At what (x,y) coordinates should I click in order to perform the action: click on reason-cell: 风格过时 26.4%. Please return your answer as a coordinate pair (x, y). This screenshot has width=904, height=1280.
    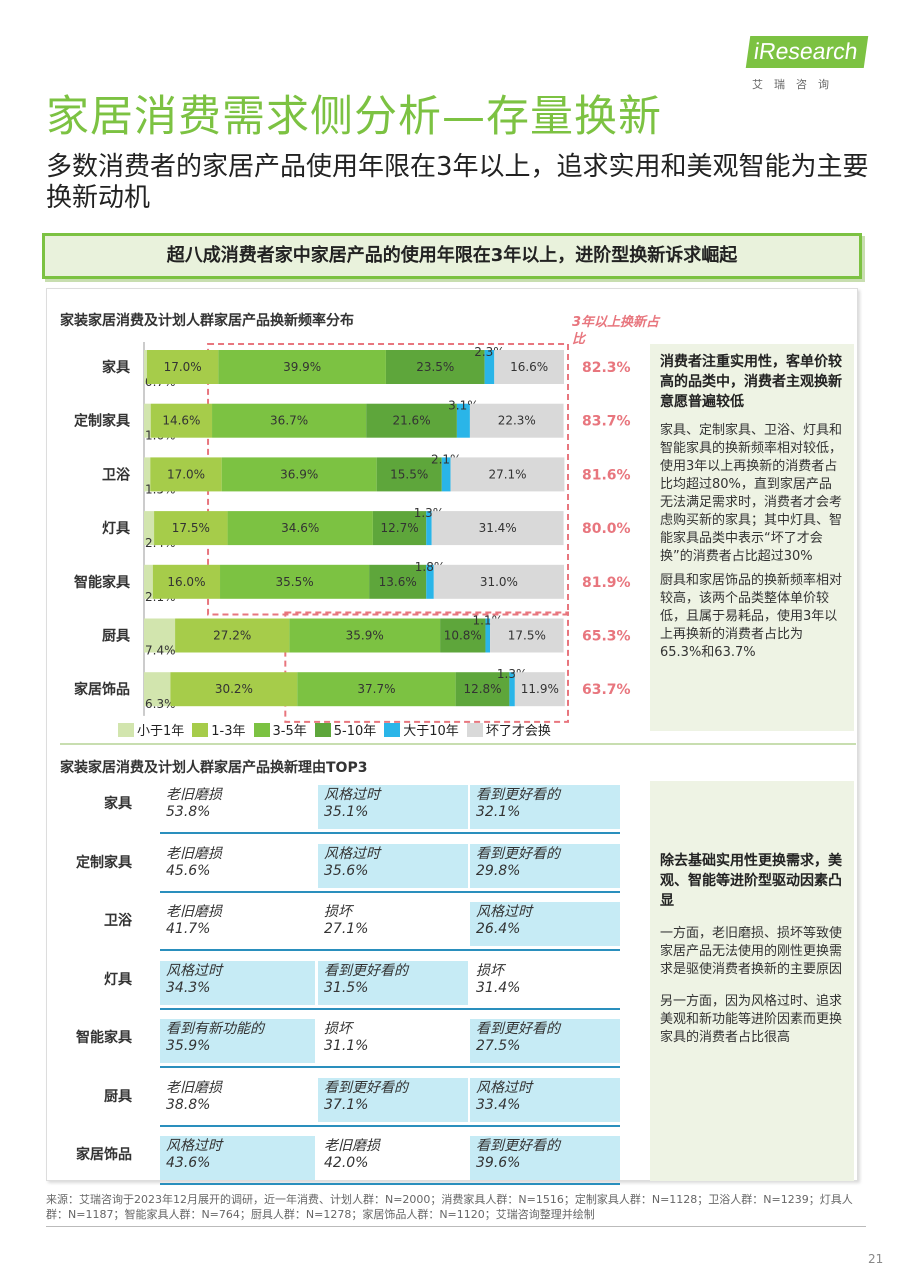
    Looking at the image, I should click on (545, 924).